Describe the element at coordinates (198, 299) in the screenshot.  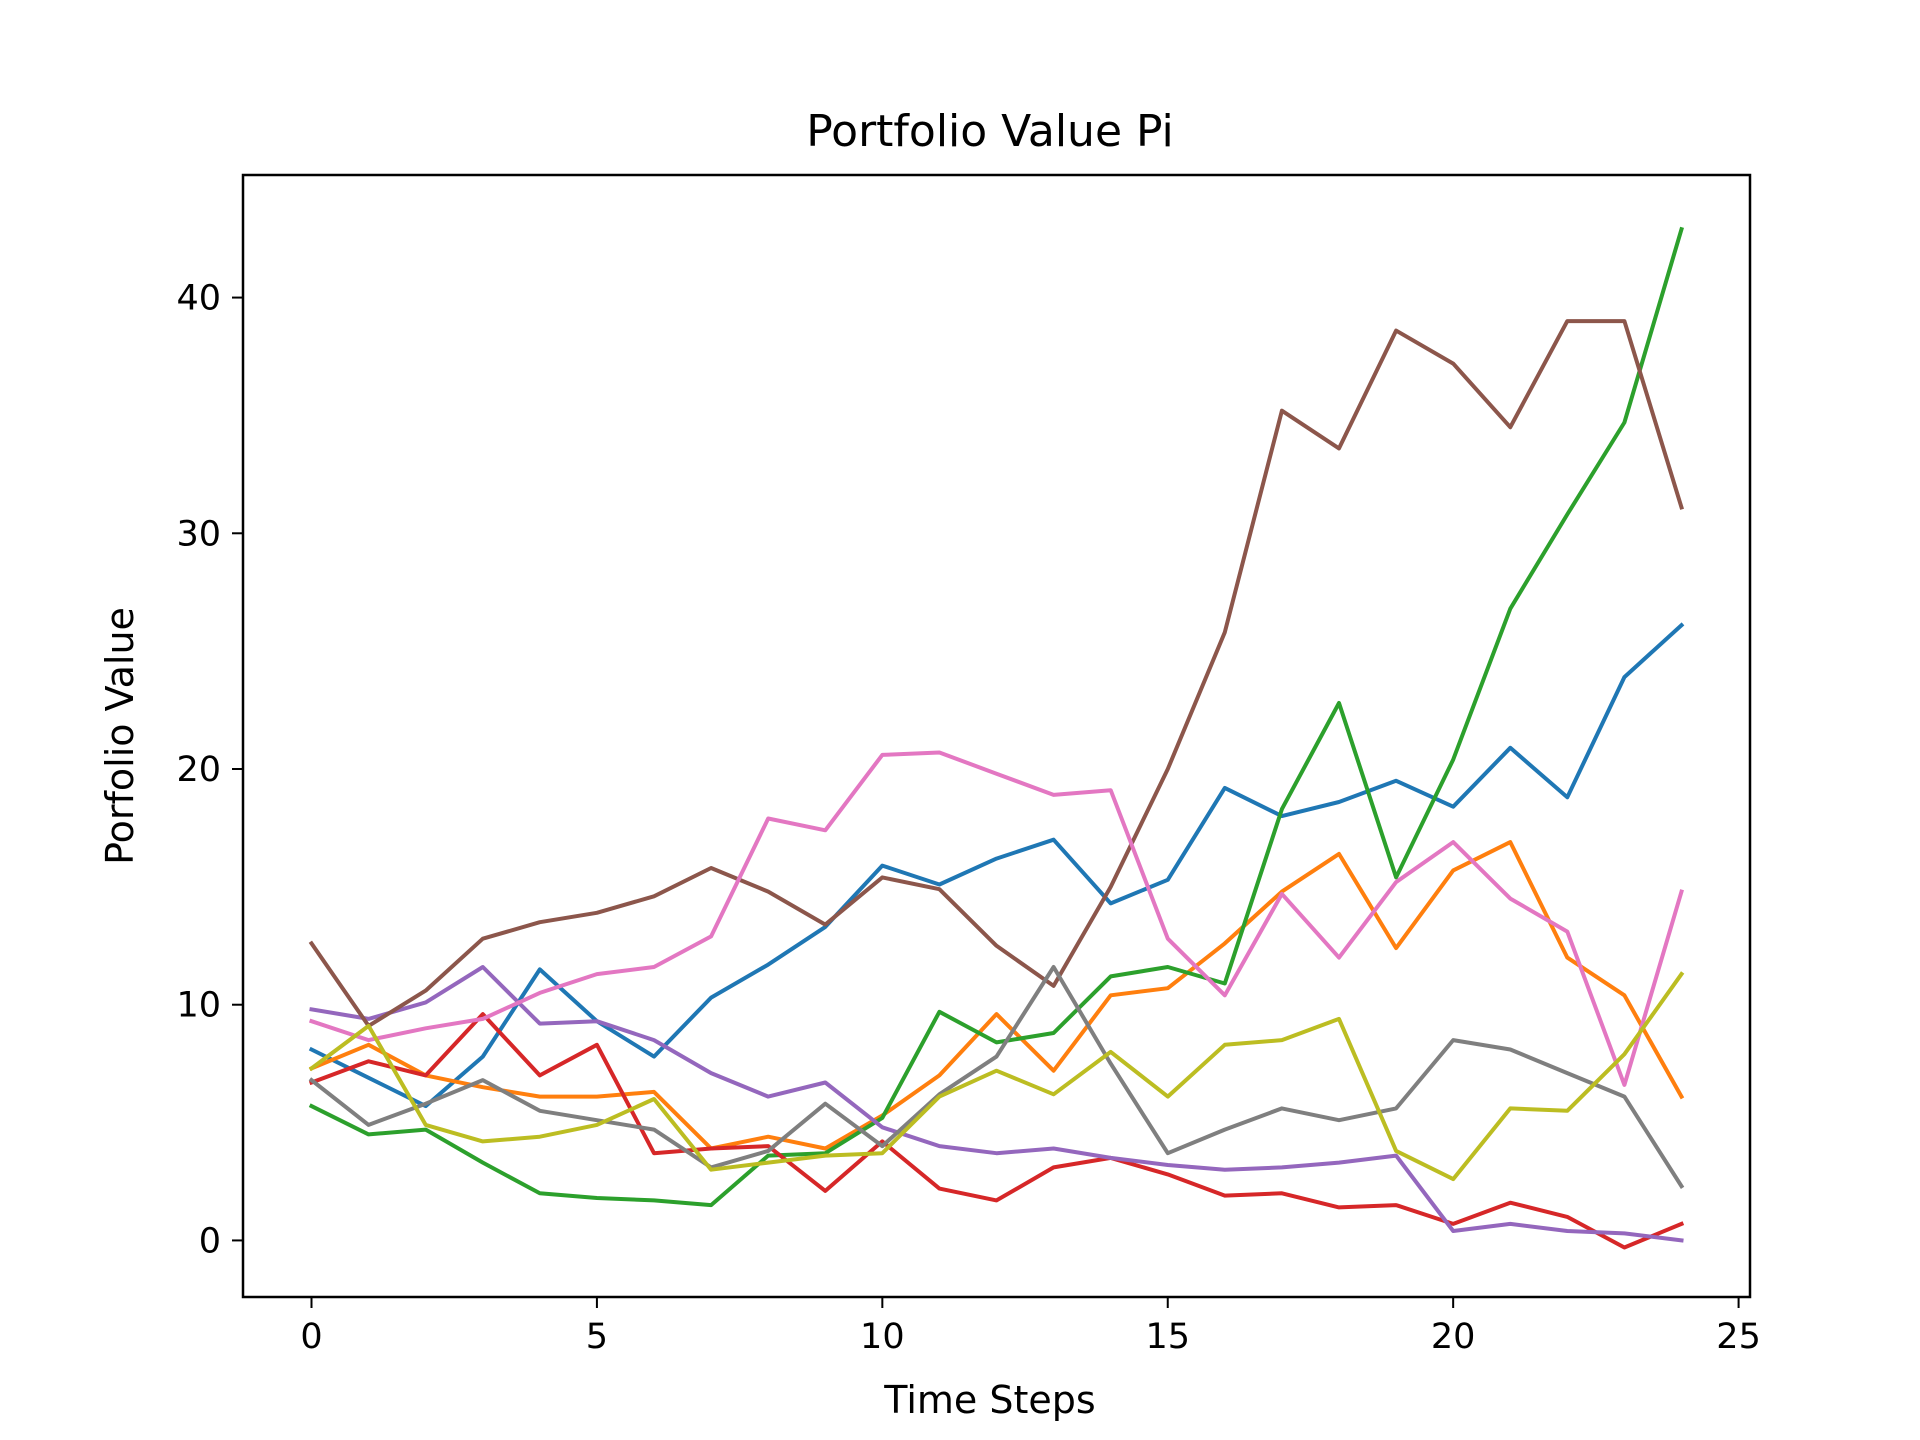
I see `y-tick-label: 40` at that location.